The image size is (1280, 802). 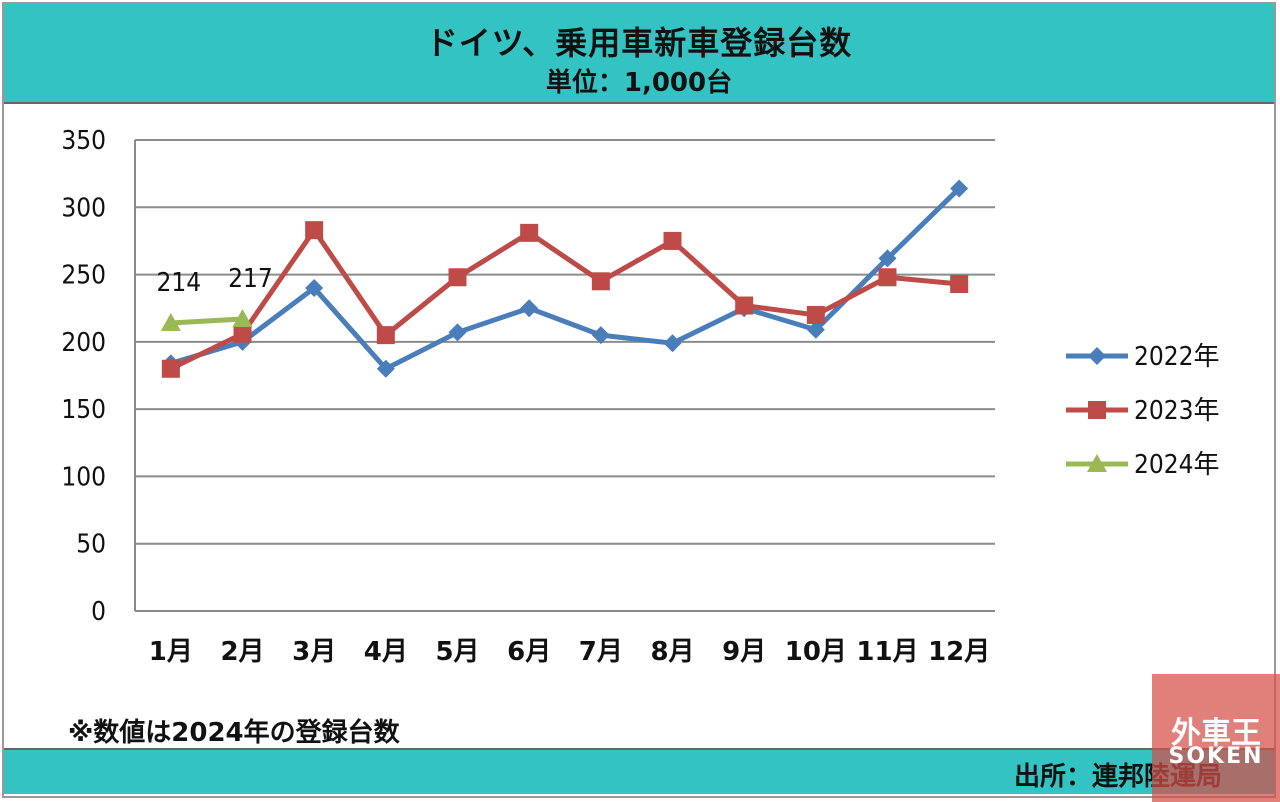 I want to click on chart-title: ドイツ、乗用車新車登録台数, so click(x=639, y=43).